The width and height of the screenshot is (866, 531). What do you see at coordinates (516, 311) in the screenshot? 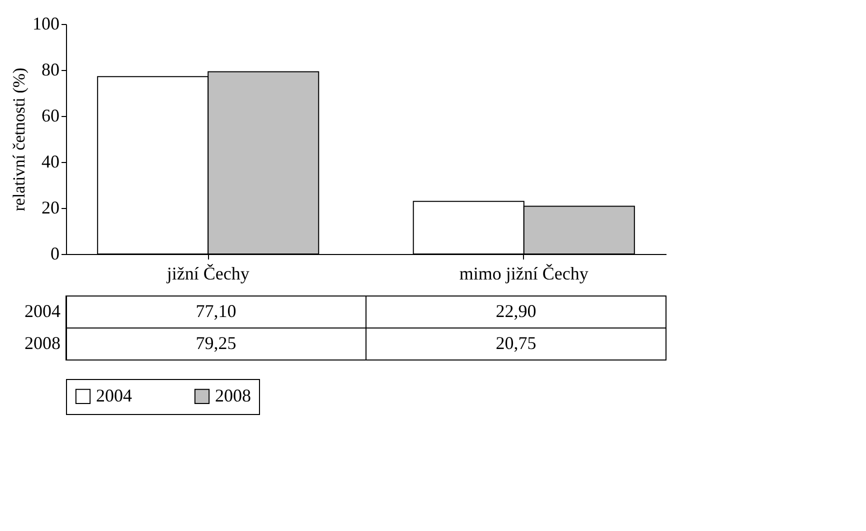
I see `data-label: 22,90` at bounding box center [516, 311].